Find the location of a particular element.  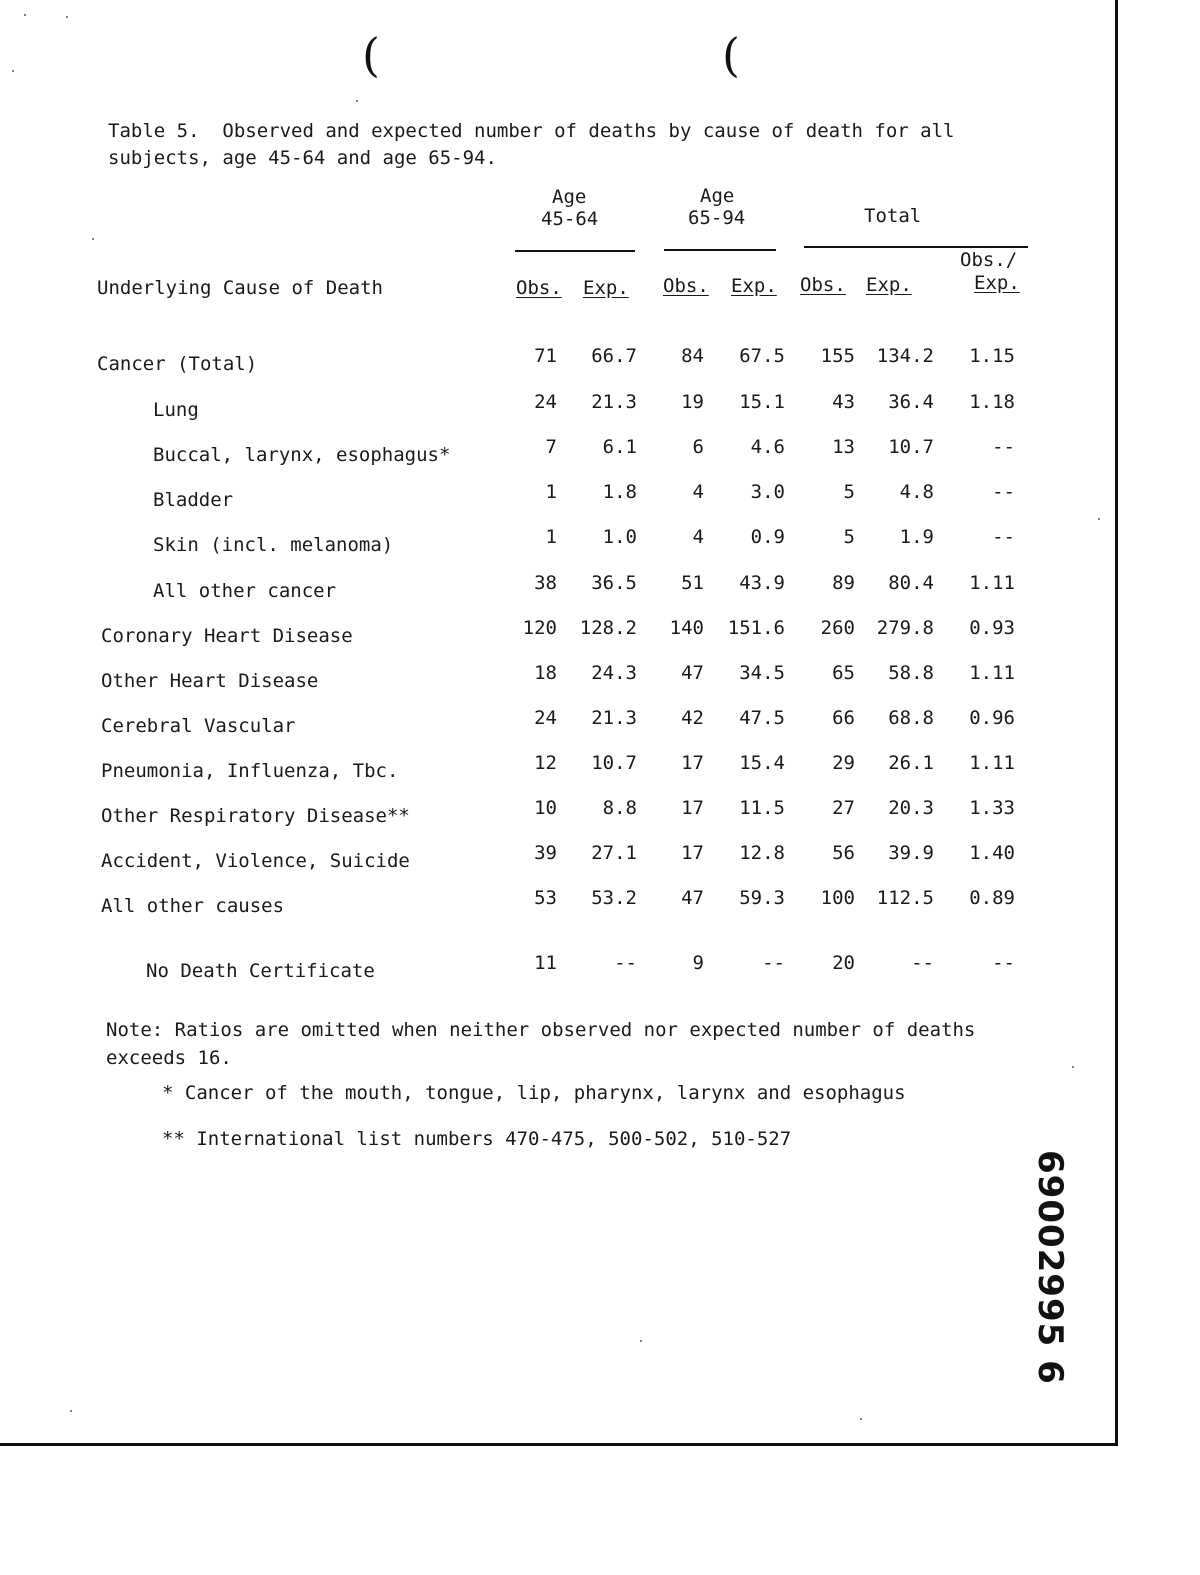

row-label: All other causes is located at coordinates (193, 906).